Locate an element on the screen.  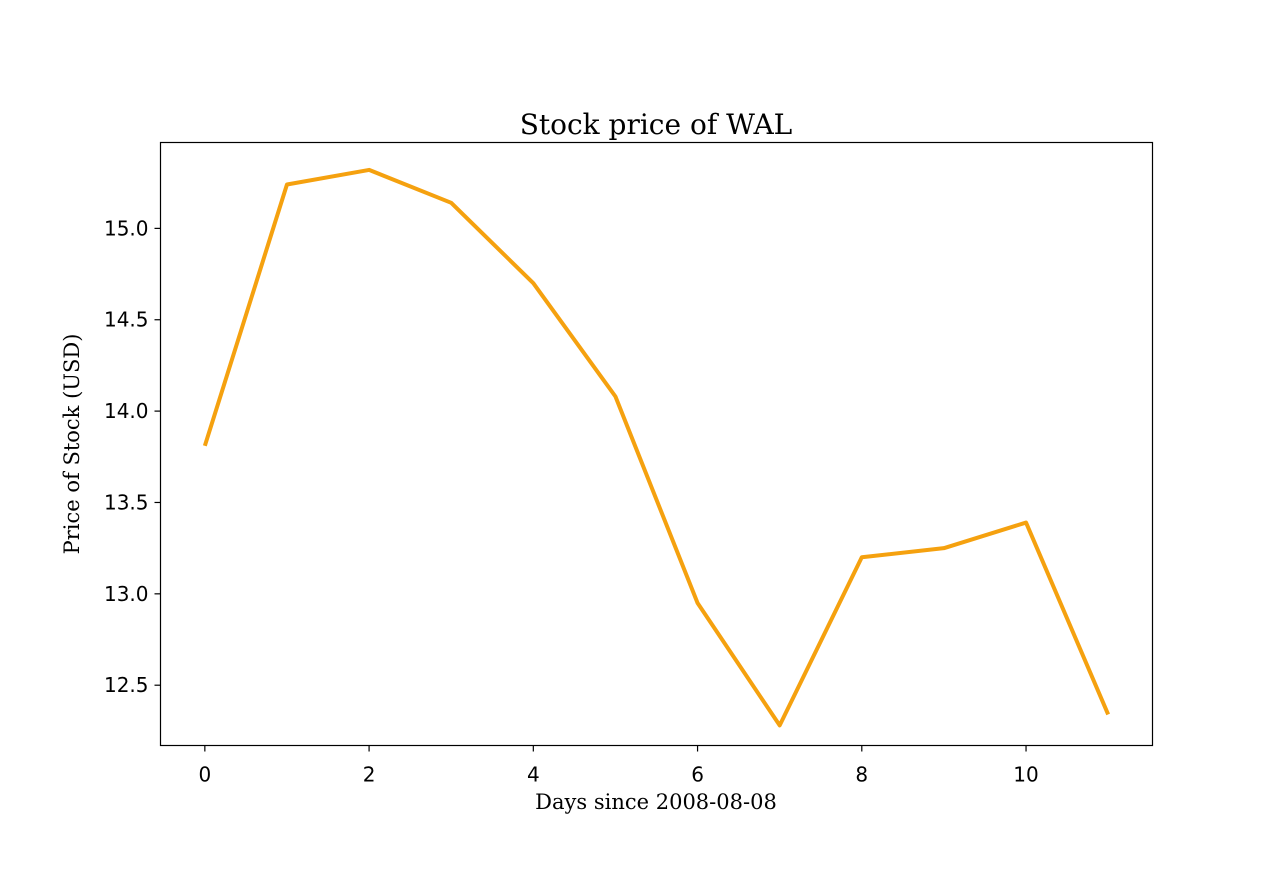
x-tick-label: 0 is located at coordinates (204, 775).